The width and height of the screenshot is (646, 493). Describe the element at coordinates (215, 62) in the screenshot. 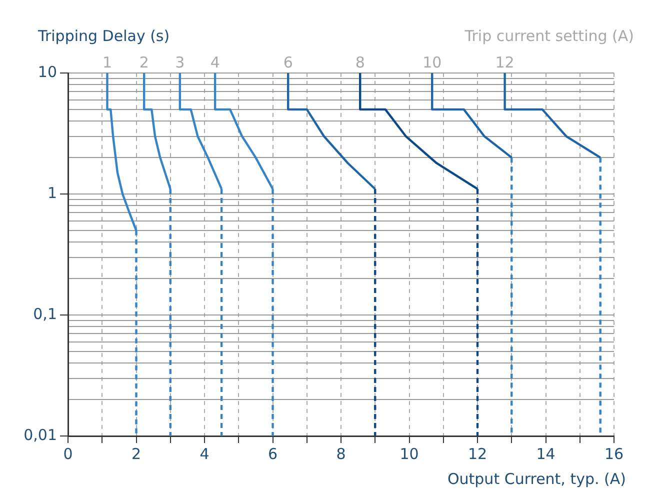

I see `series-label: 4` at that location.